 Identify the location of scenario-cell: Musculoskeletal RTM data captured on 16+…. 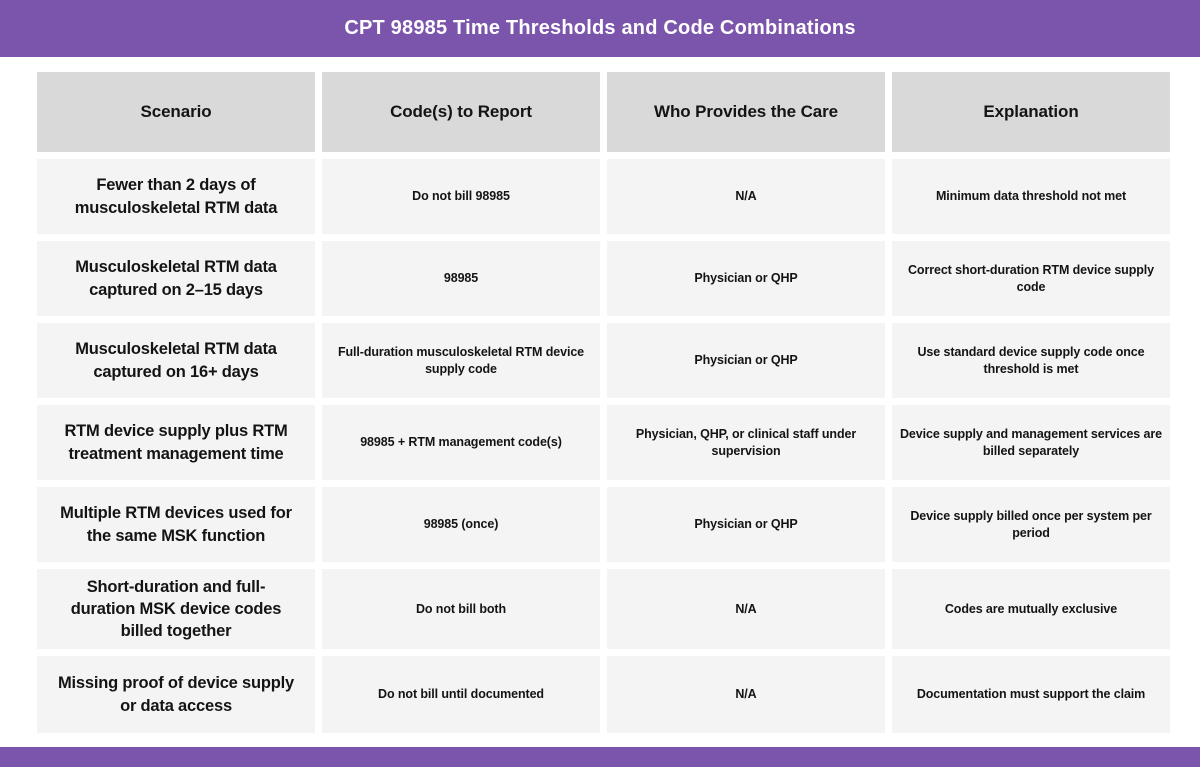
(176, 360).